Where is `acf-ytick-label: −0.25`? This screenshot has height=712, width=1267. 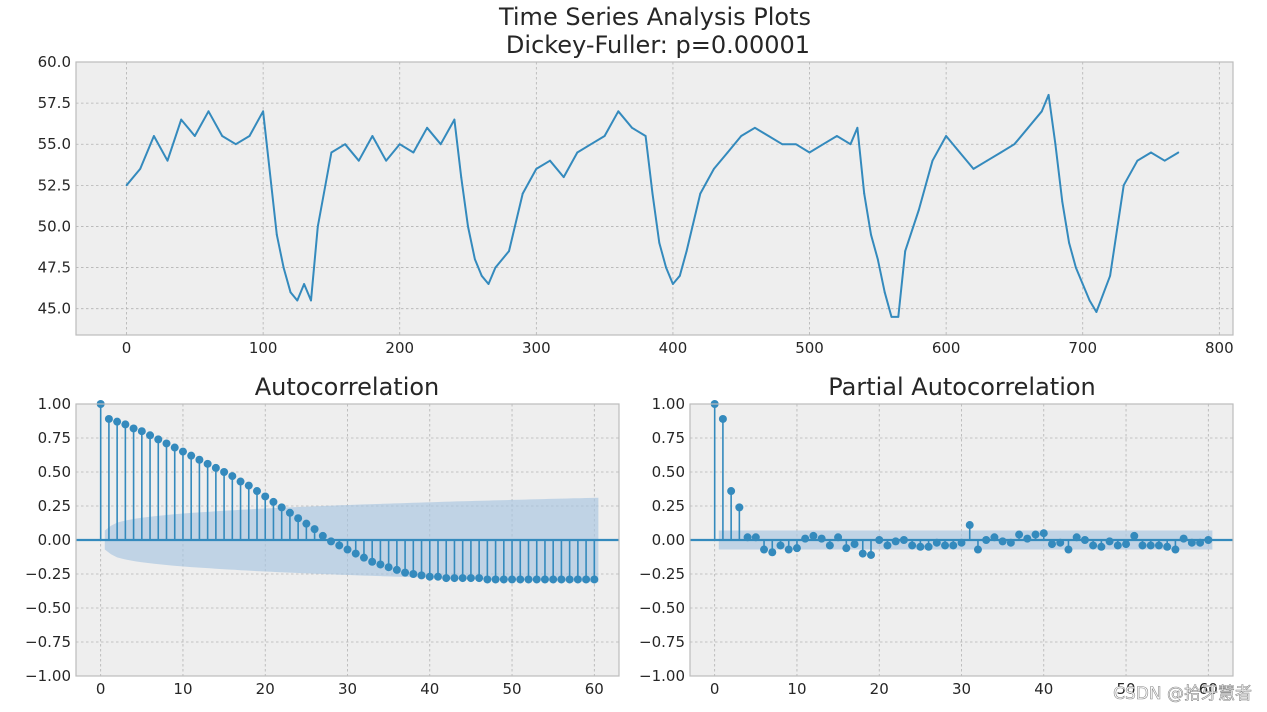 acf-ytick-label: −0.25 is located at coordinates (48, 574).